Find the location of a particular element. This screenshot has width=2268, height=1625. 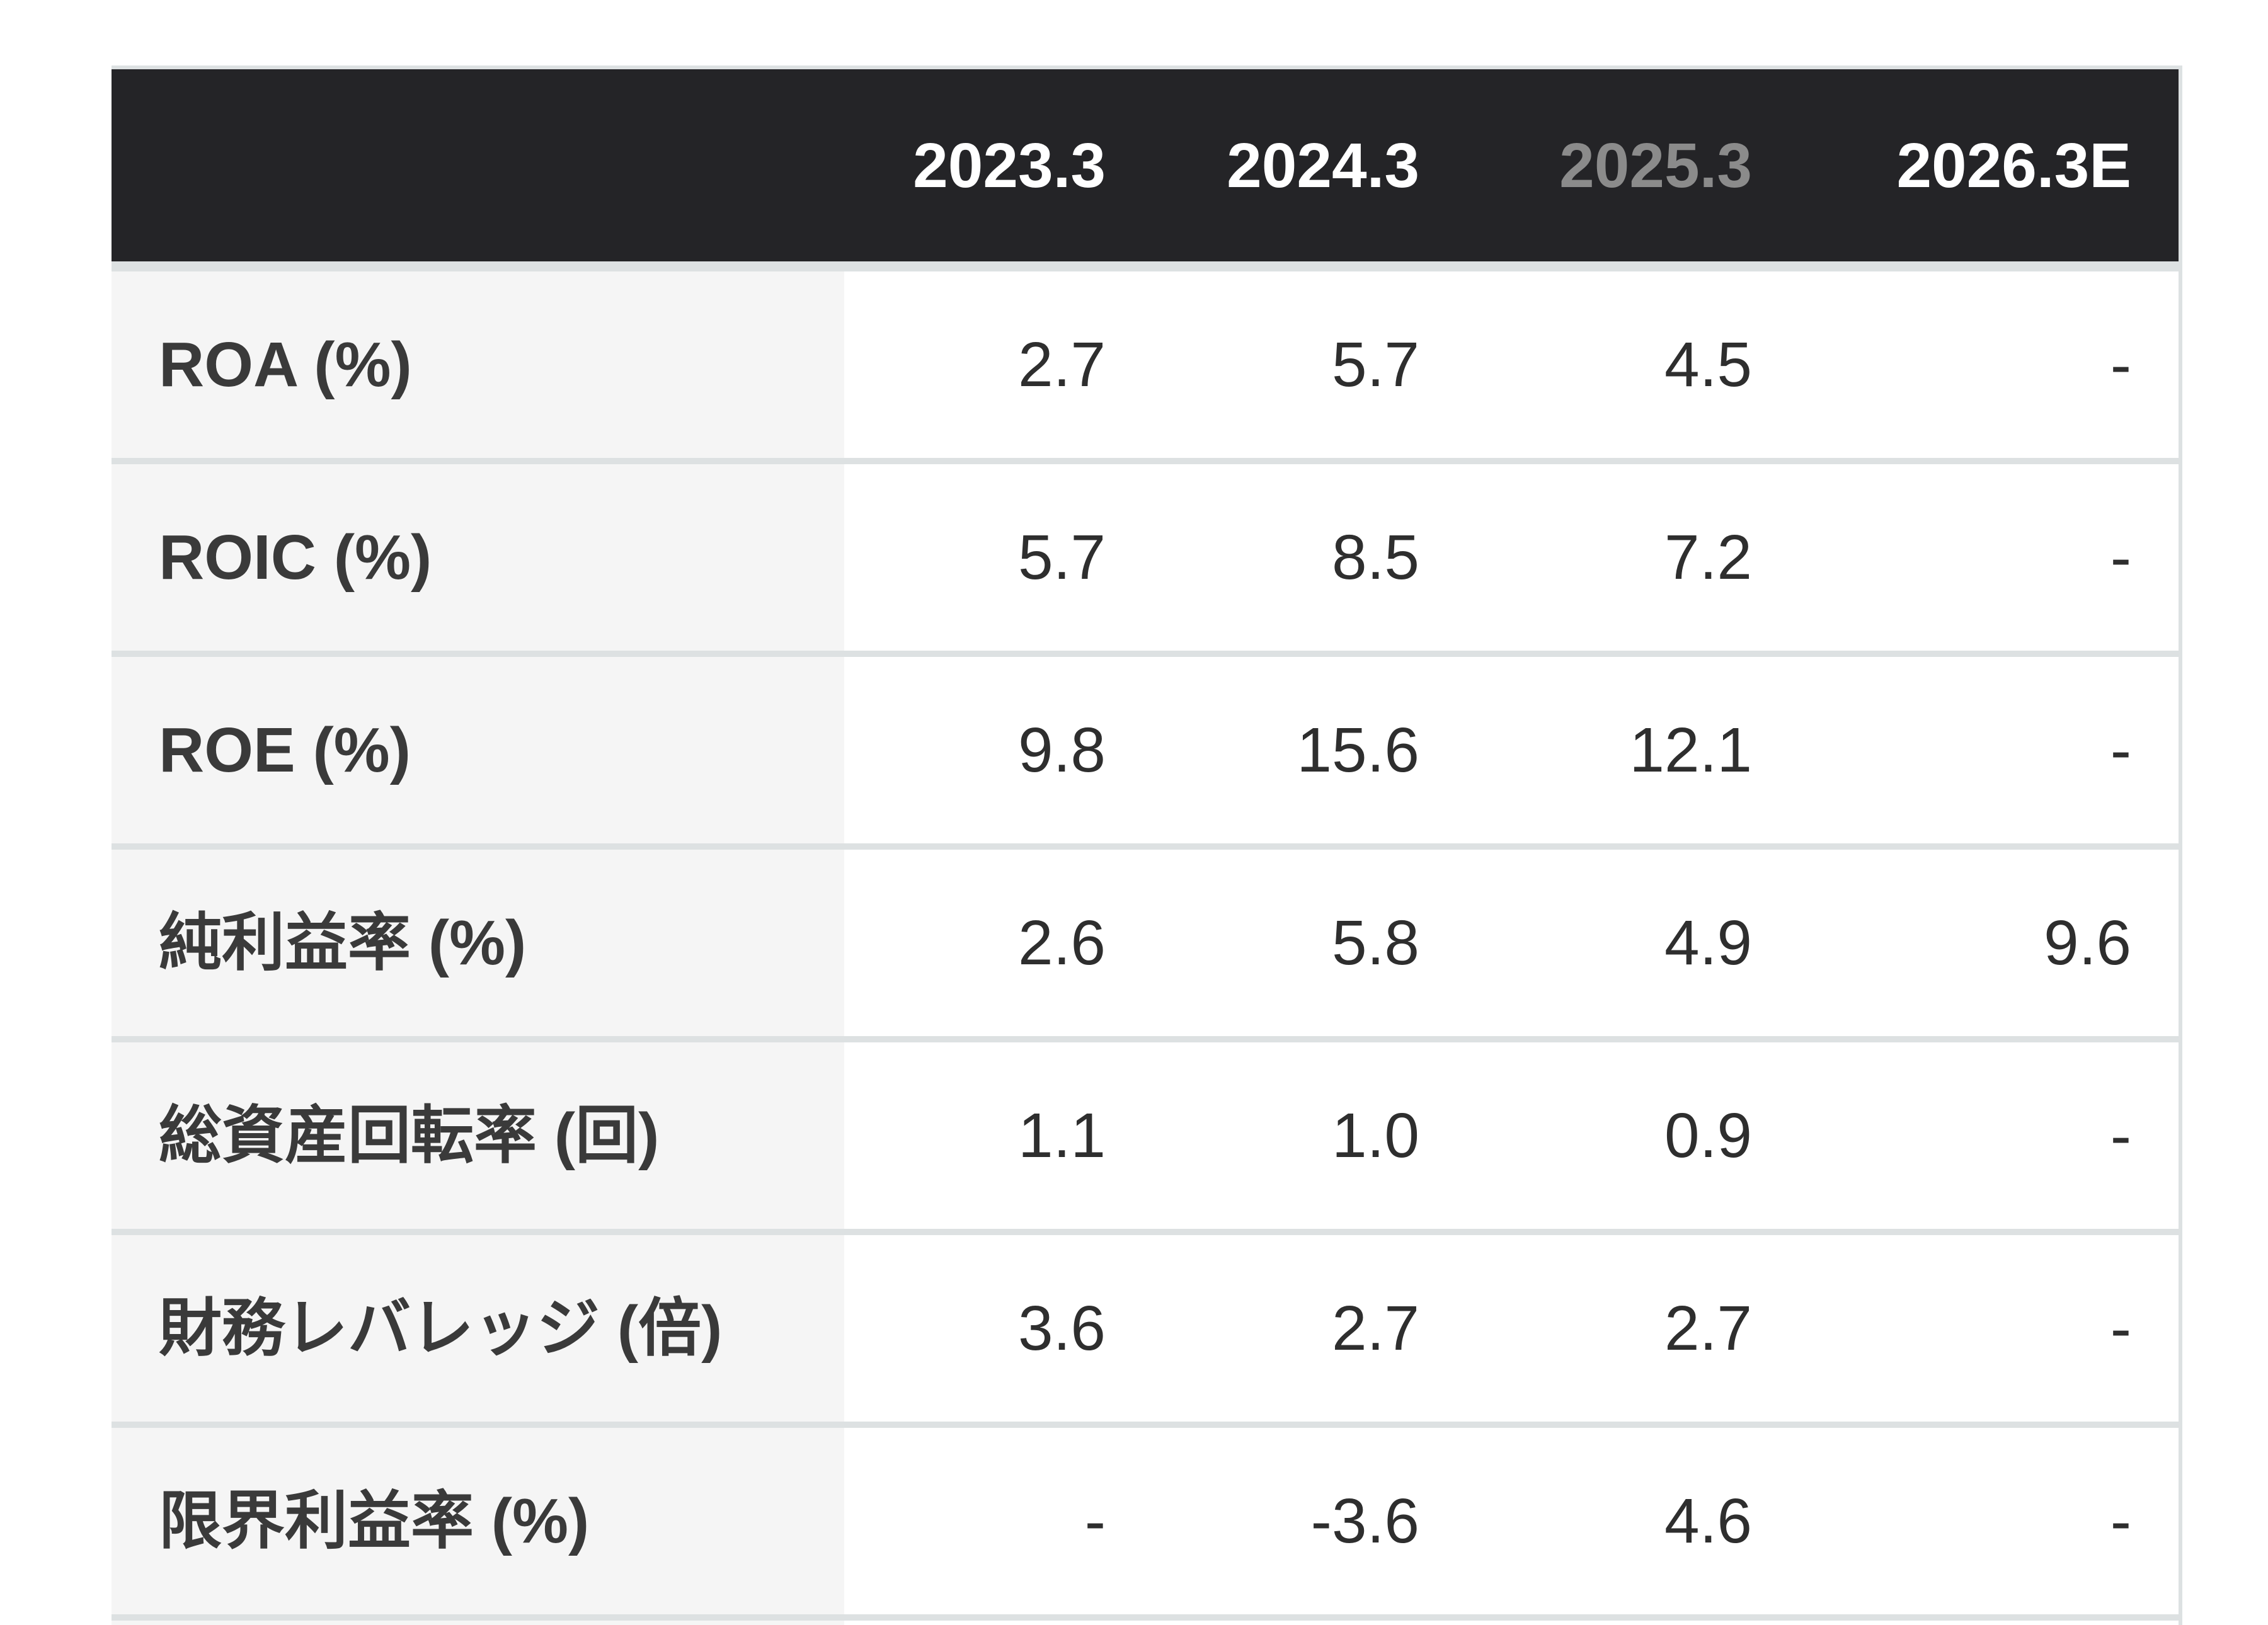

cell-value: 12.1 is located at coordinates (1633, 750).